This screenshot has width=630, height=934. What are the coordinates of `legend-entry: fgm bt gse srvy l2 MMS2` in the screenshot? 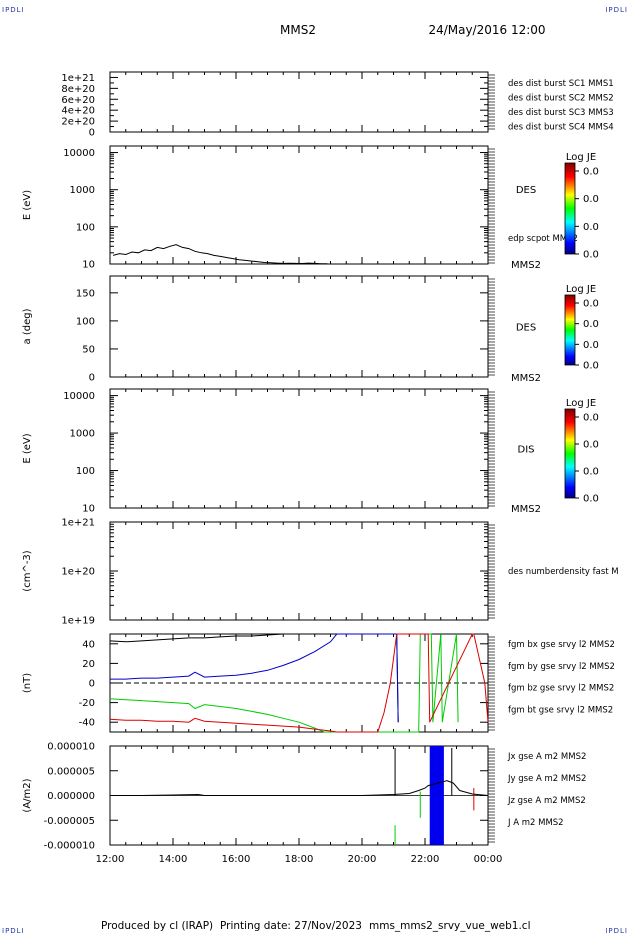 It's located at (560, 710).